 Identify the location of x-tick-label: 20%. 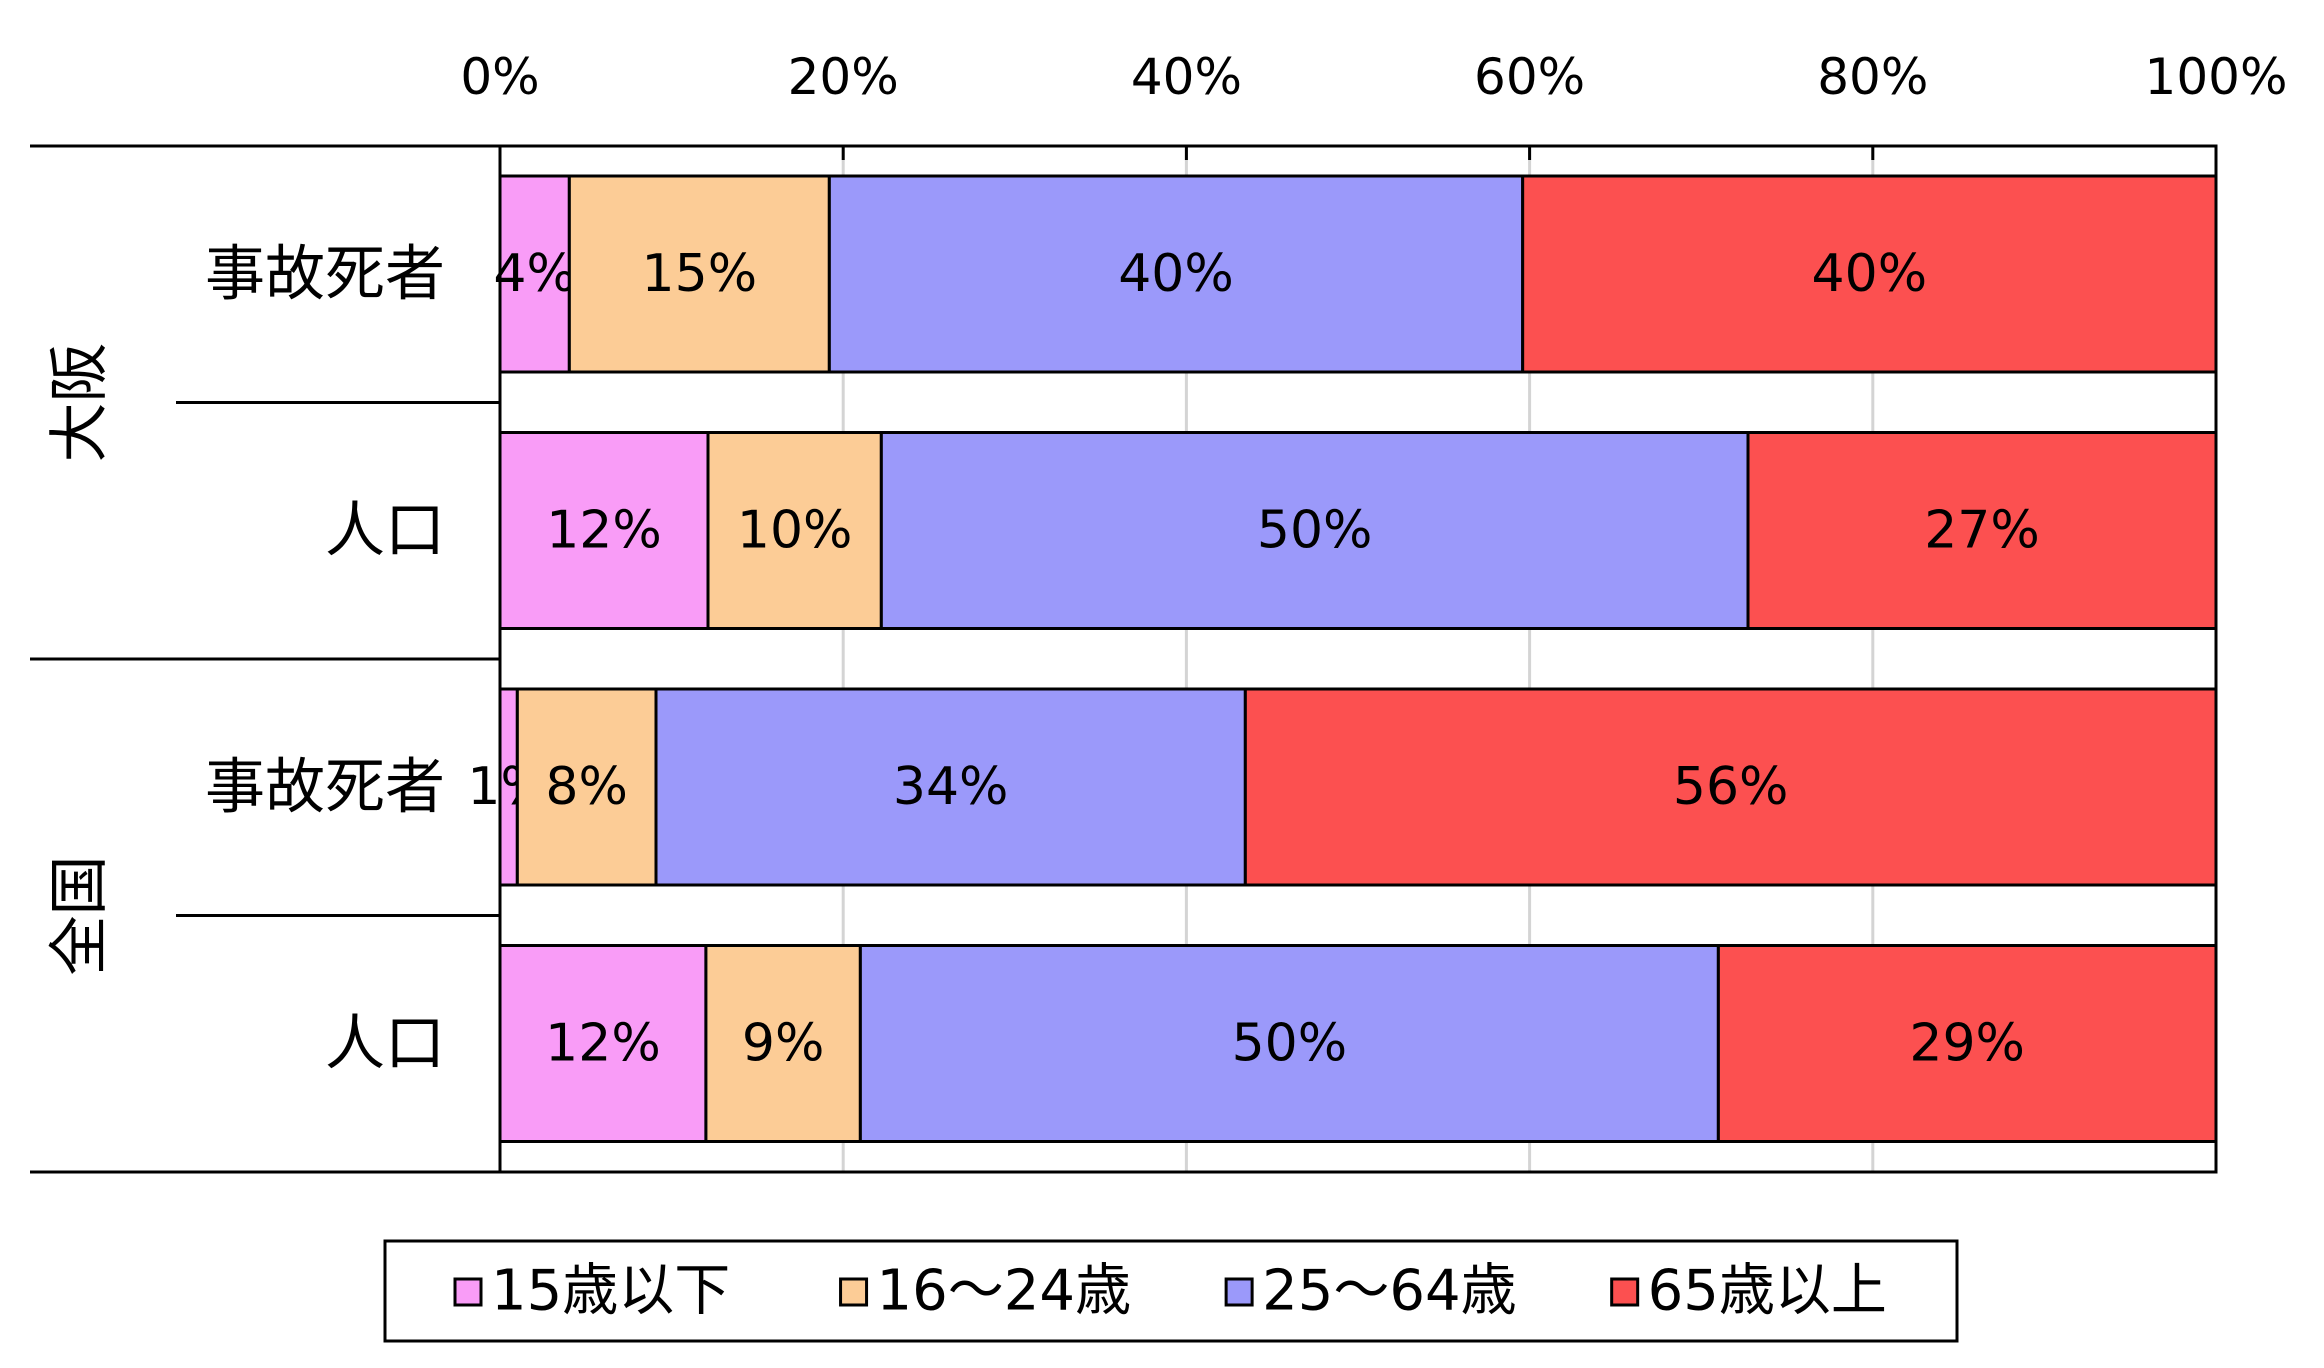
(843, 77).